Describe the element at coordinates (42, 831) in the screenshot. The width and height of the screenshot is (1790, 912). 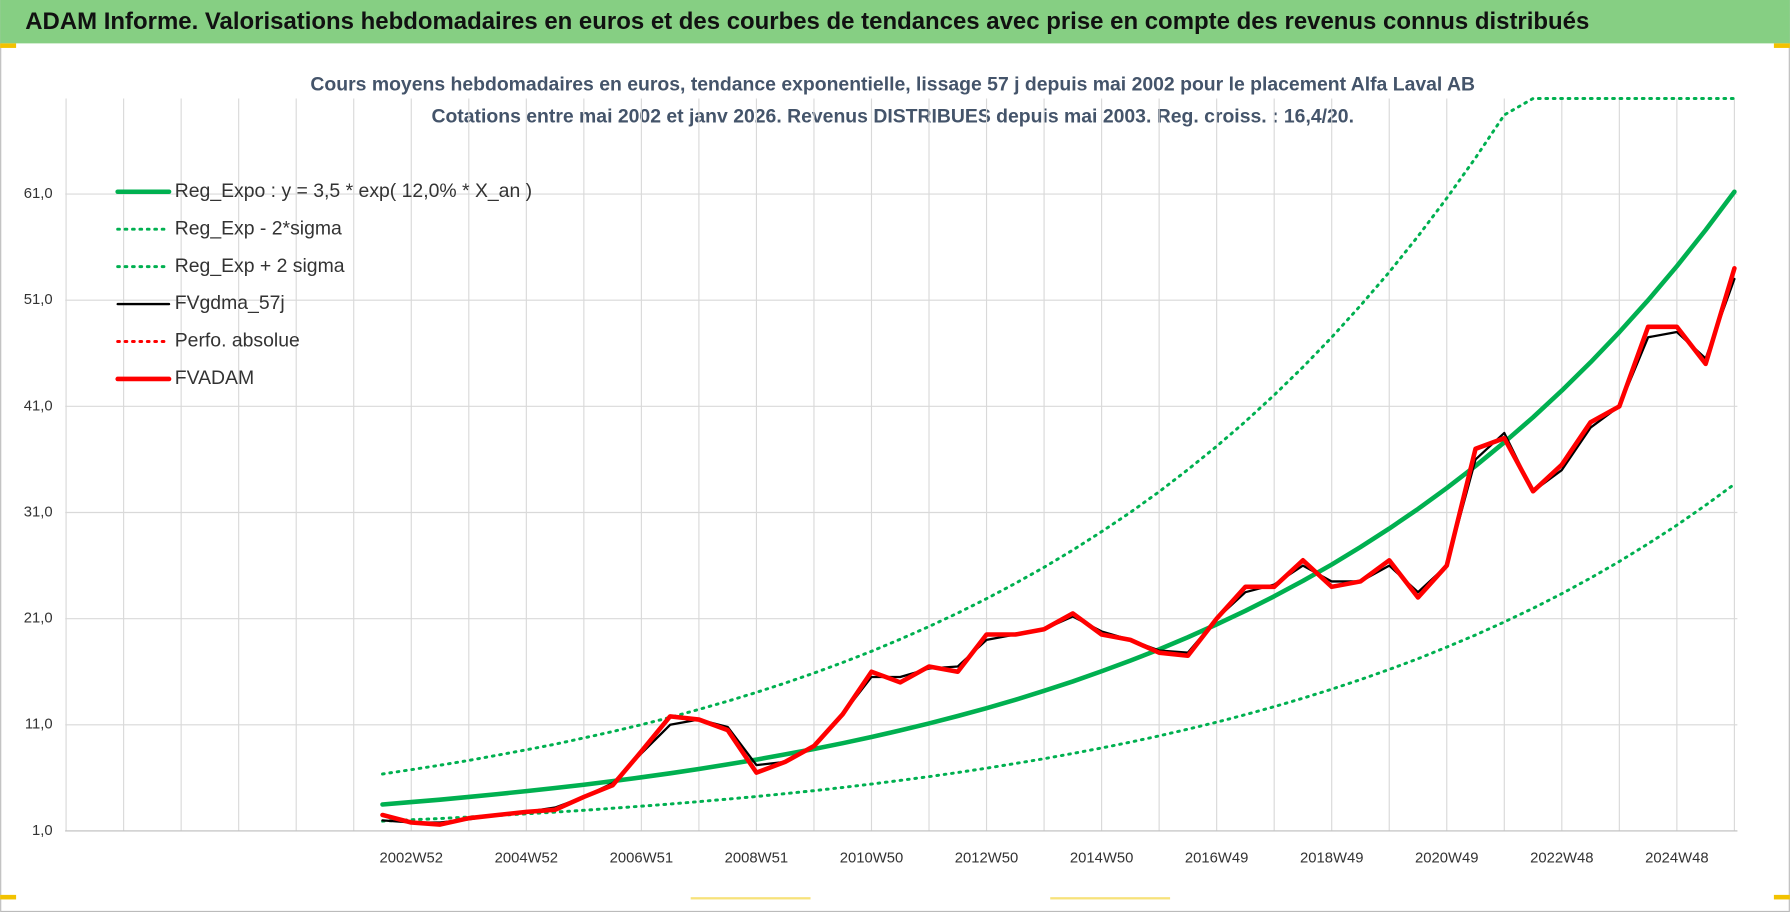
I see `y-tick-label: 1,0` at that location.